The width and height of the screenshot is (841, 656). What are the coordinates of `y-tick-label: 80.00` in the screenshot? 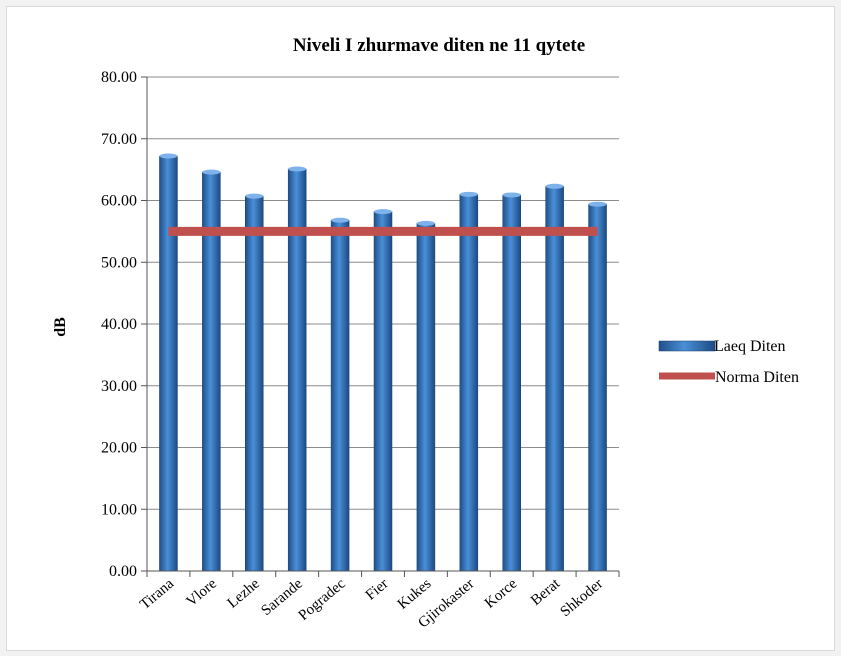 It's located at (119, 77).